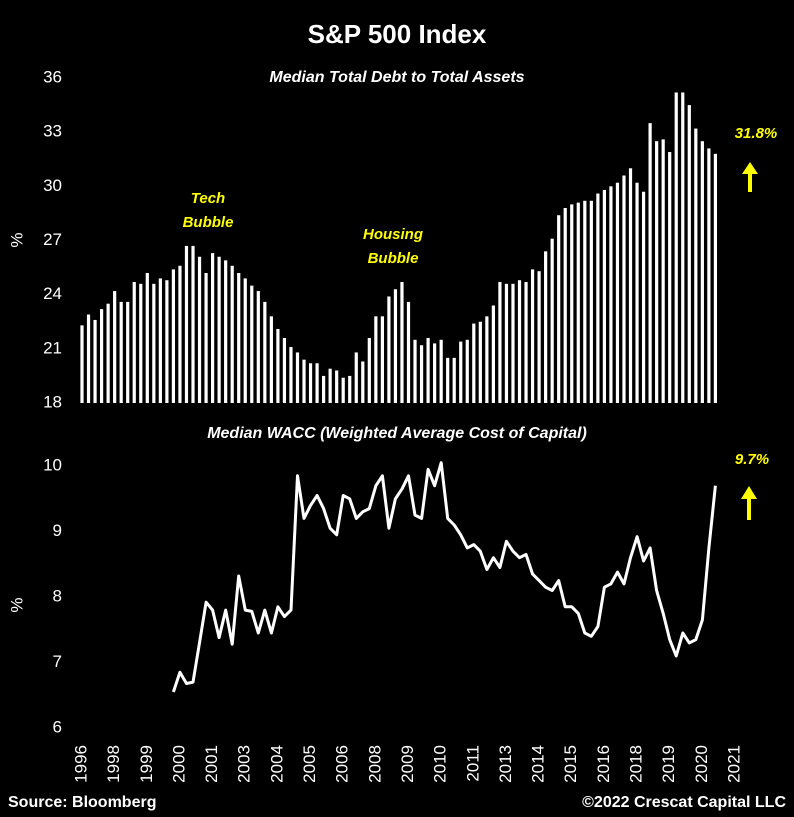 Image resolution: width=794 pixels, height=817 pixels. Describe the element at coordinates (57, 726) in the screenshot. I see `y-tick-label: 6` at that location.